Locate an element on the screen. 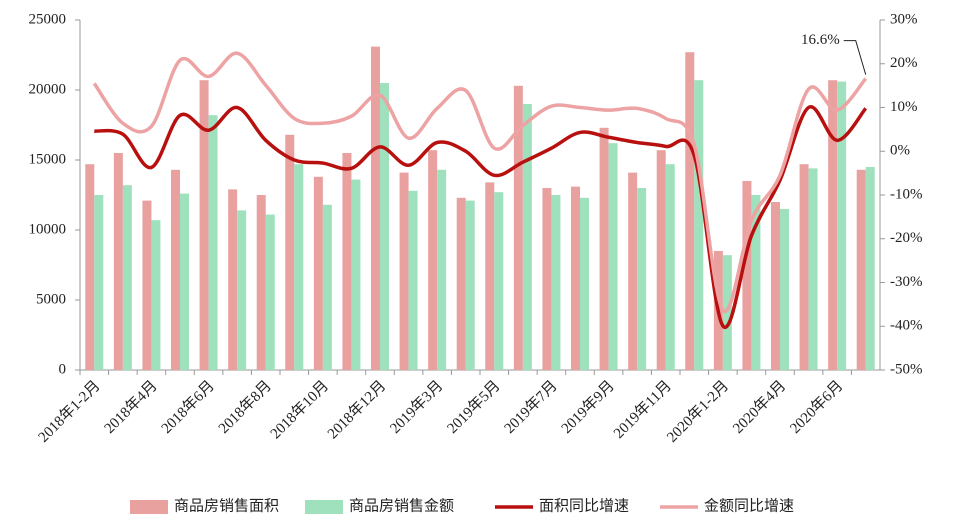 This screenshot has height=528, width=954. legend-label: 商品房销售面积 is located at coordinates (226, 505).